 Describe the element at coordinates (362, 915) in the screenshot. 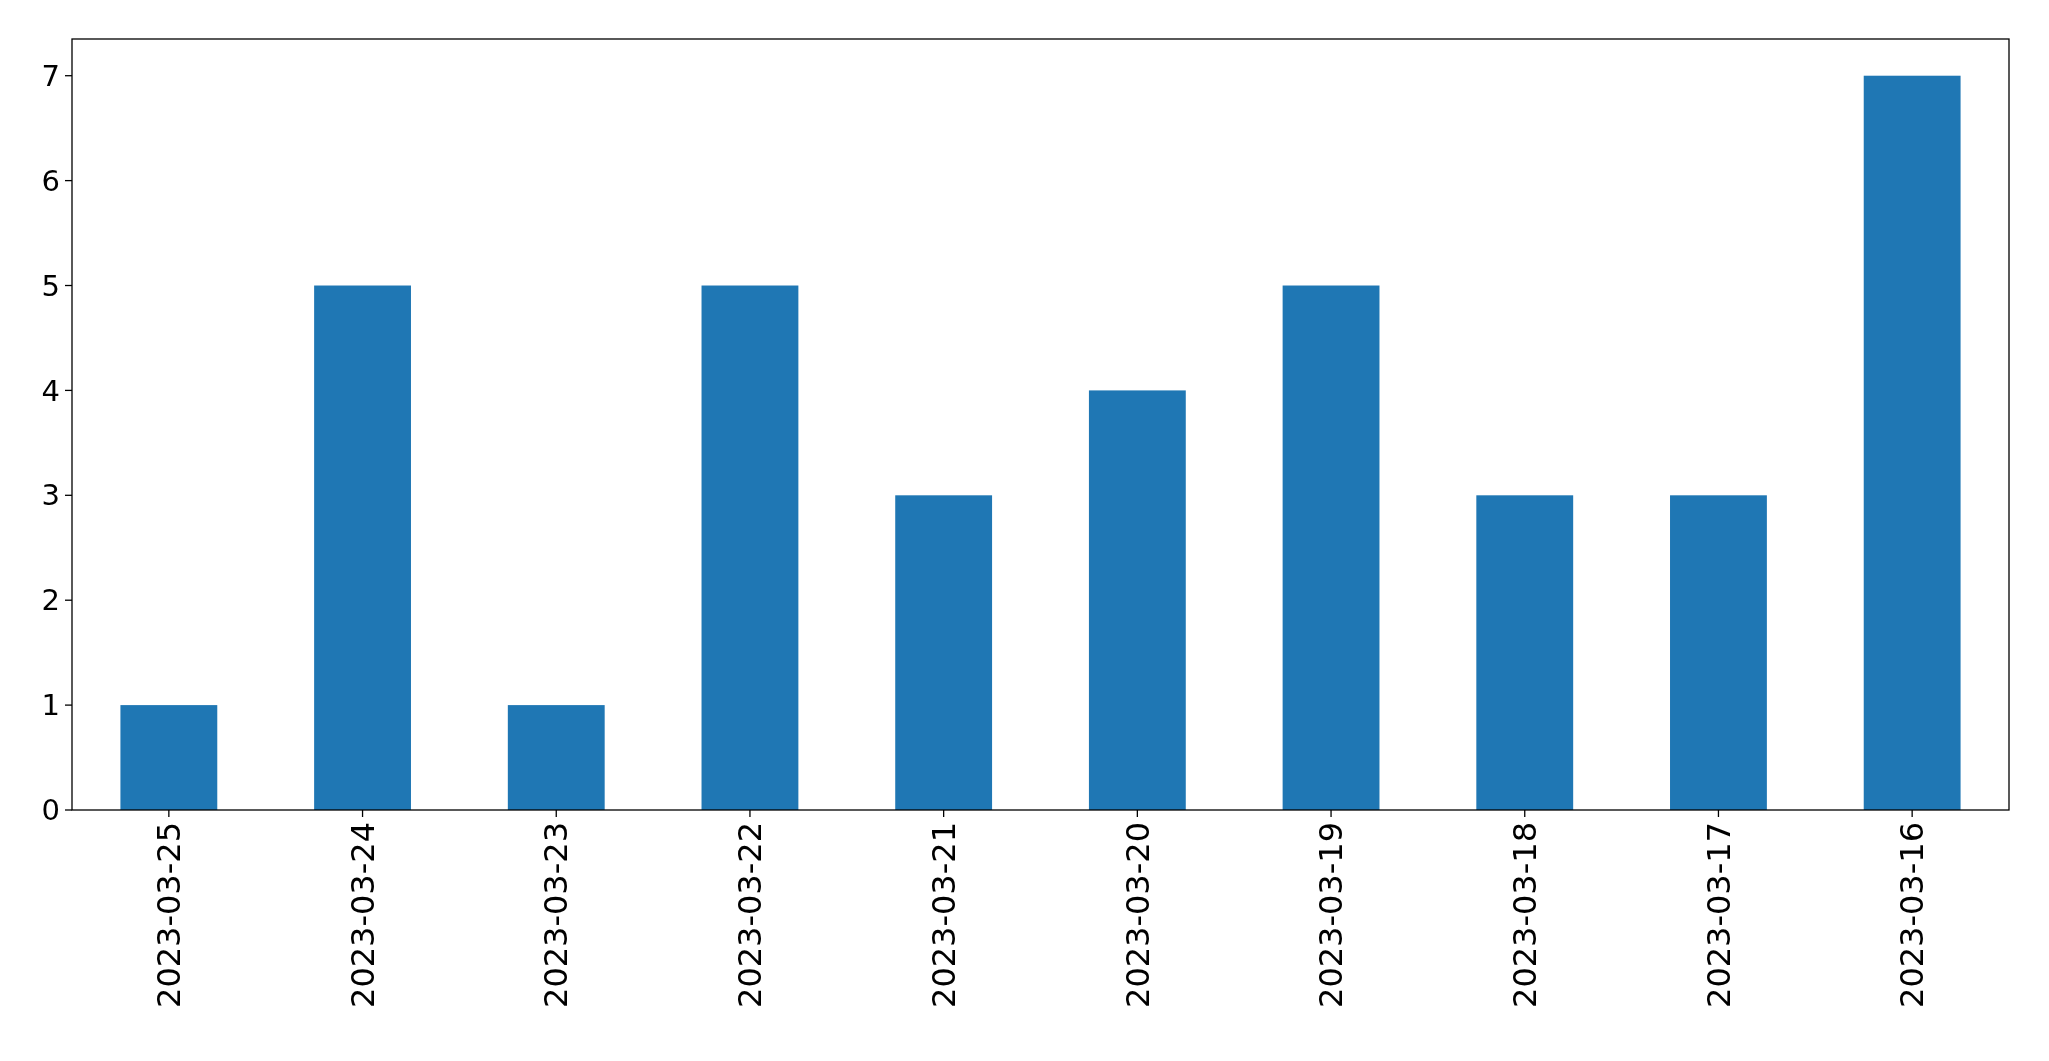

I see `x-tick-label: 2023-03-24` at that location.